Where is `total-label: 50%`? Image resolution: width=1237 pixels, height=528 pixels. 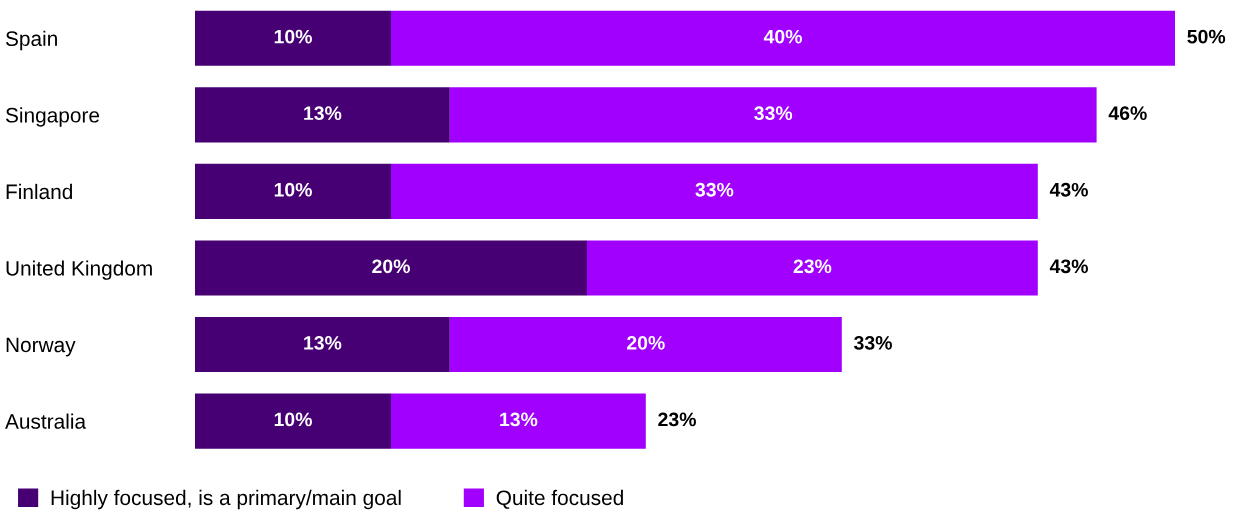 total-label: 50% is located at coordinates (1206, 36).